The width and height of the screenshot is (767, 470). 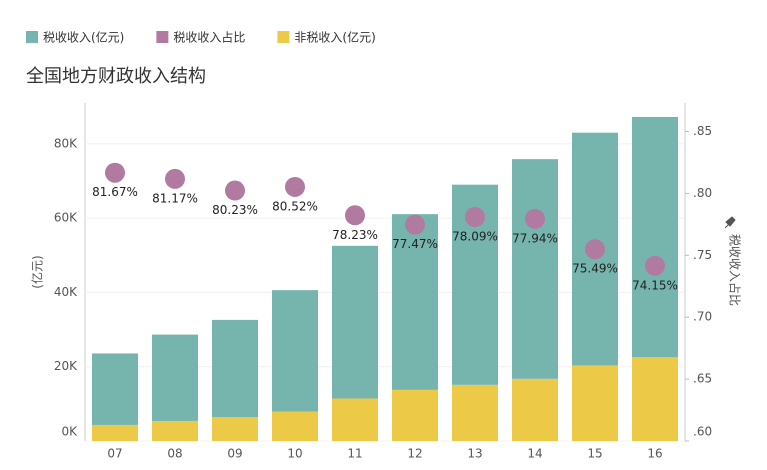 I want to click on data-label: 74.15%, so click(x=655, y=285).